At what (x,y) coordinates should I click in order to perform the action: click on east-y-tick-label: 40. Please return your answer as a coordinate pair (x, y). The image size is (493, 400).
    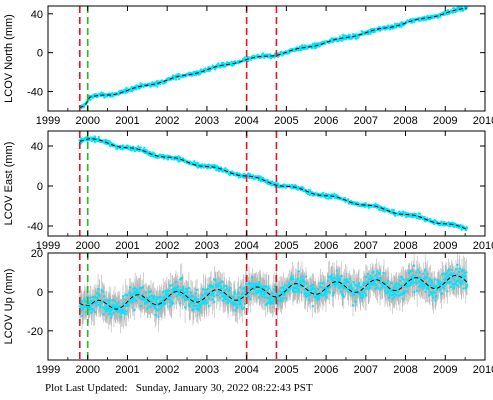
    Looking at the image, I should click on (37, 147).